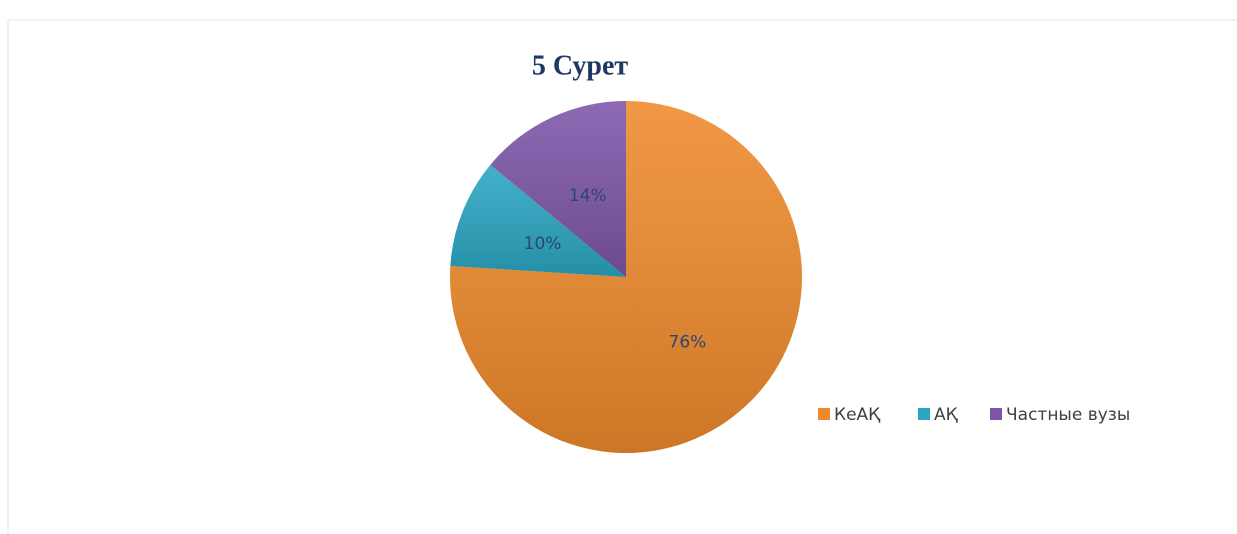  I want to click on legend-label: Частные вузы, so click(1068, 415).